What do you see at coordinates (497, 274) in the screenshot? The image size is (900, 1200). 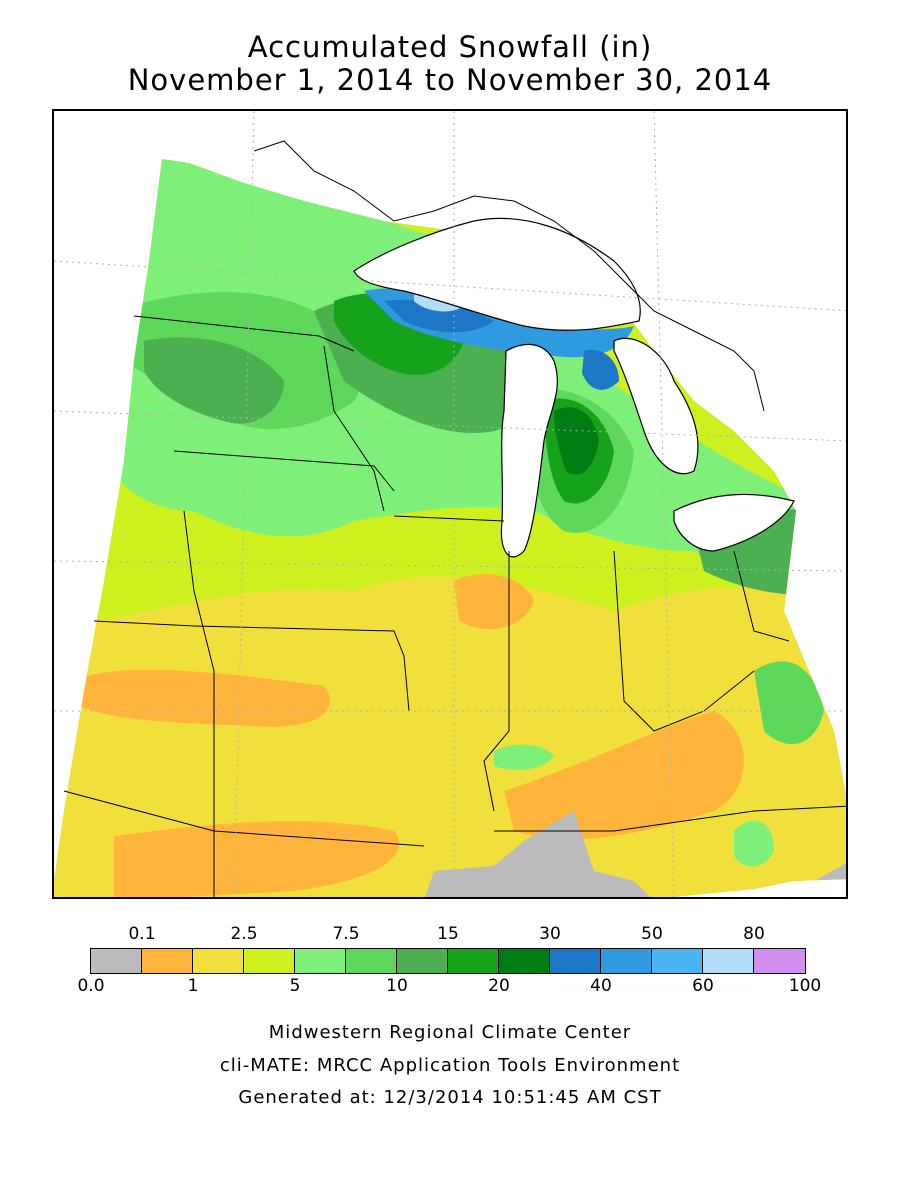 I see `lake-superior` at bounding box center [497, 274].